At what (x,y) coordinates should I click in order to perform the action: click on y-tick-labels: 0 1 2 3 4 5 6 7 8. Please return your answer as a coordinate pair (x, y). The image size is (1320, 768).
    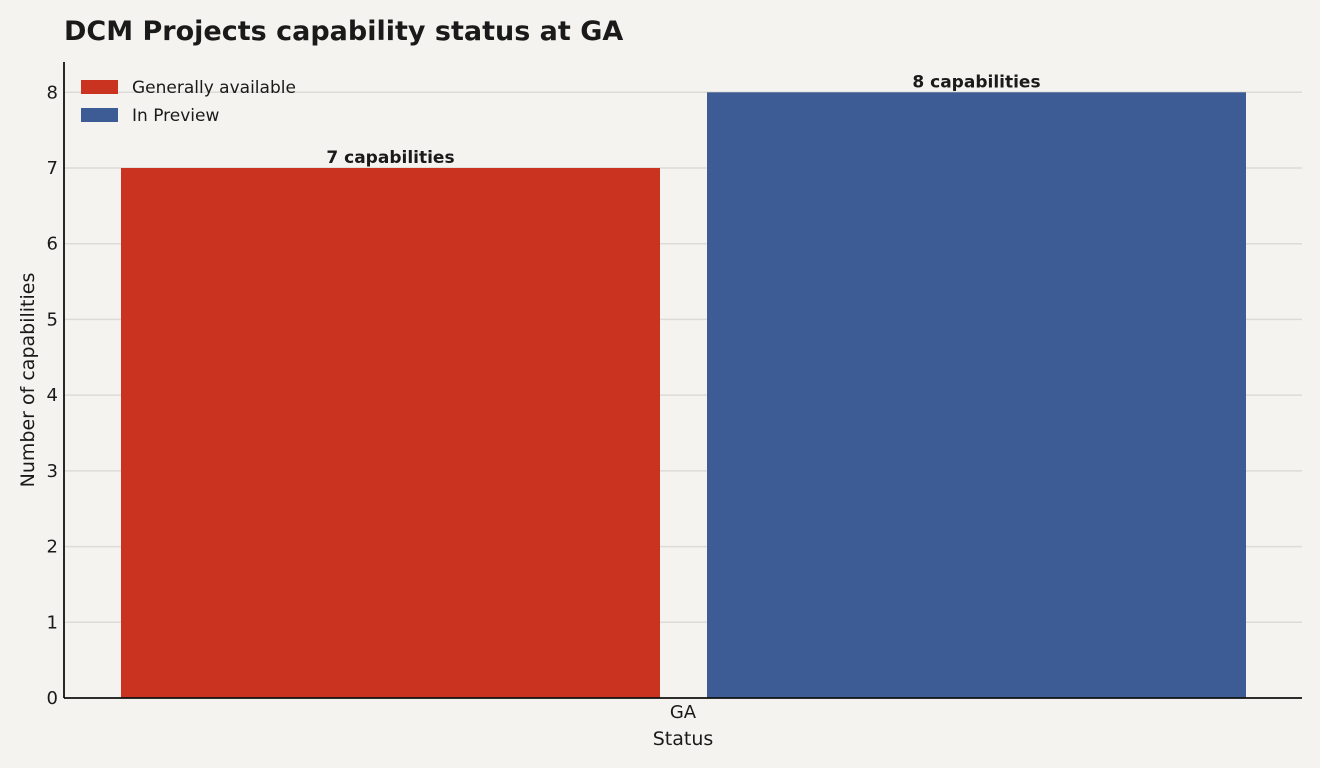
    Looking at the image, I should click on (52, 395).